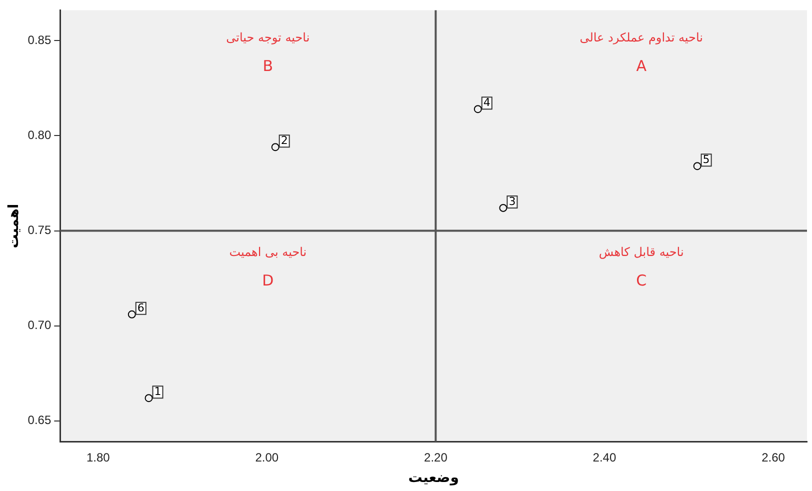 This screenshot has width=812, height=491. I want to click on annotation: A, so click(642, 66).